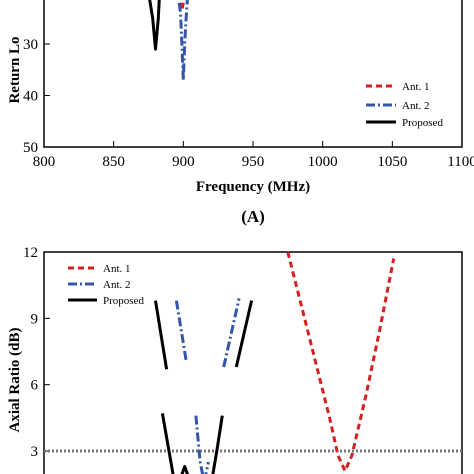 Image resolution: width=474 pixels, height=474 pixels. Describe the element at coordinates (15, 379) in the screenshot. I see `panel-b-y-axis-label: Axial Ratio (dB)` at that location.